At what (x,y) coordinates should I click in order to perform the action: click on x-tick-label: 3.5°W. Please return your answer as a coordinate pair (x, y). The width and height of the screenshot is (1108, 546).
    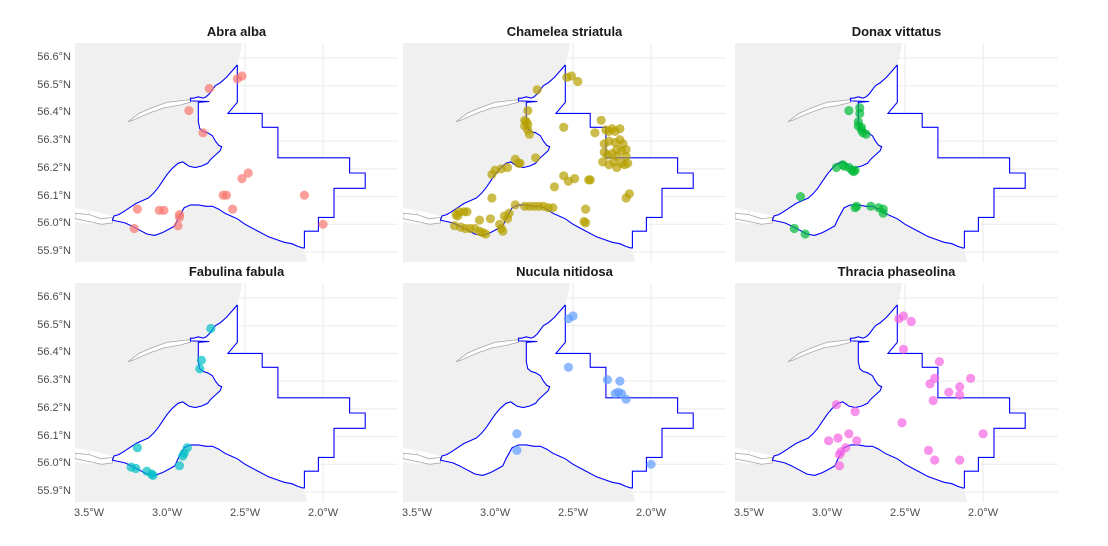
    Looking at the image, I should click on (89, 513).